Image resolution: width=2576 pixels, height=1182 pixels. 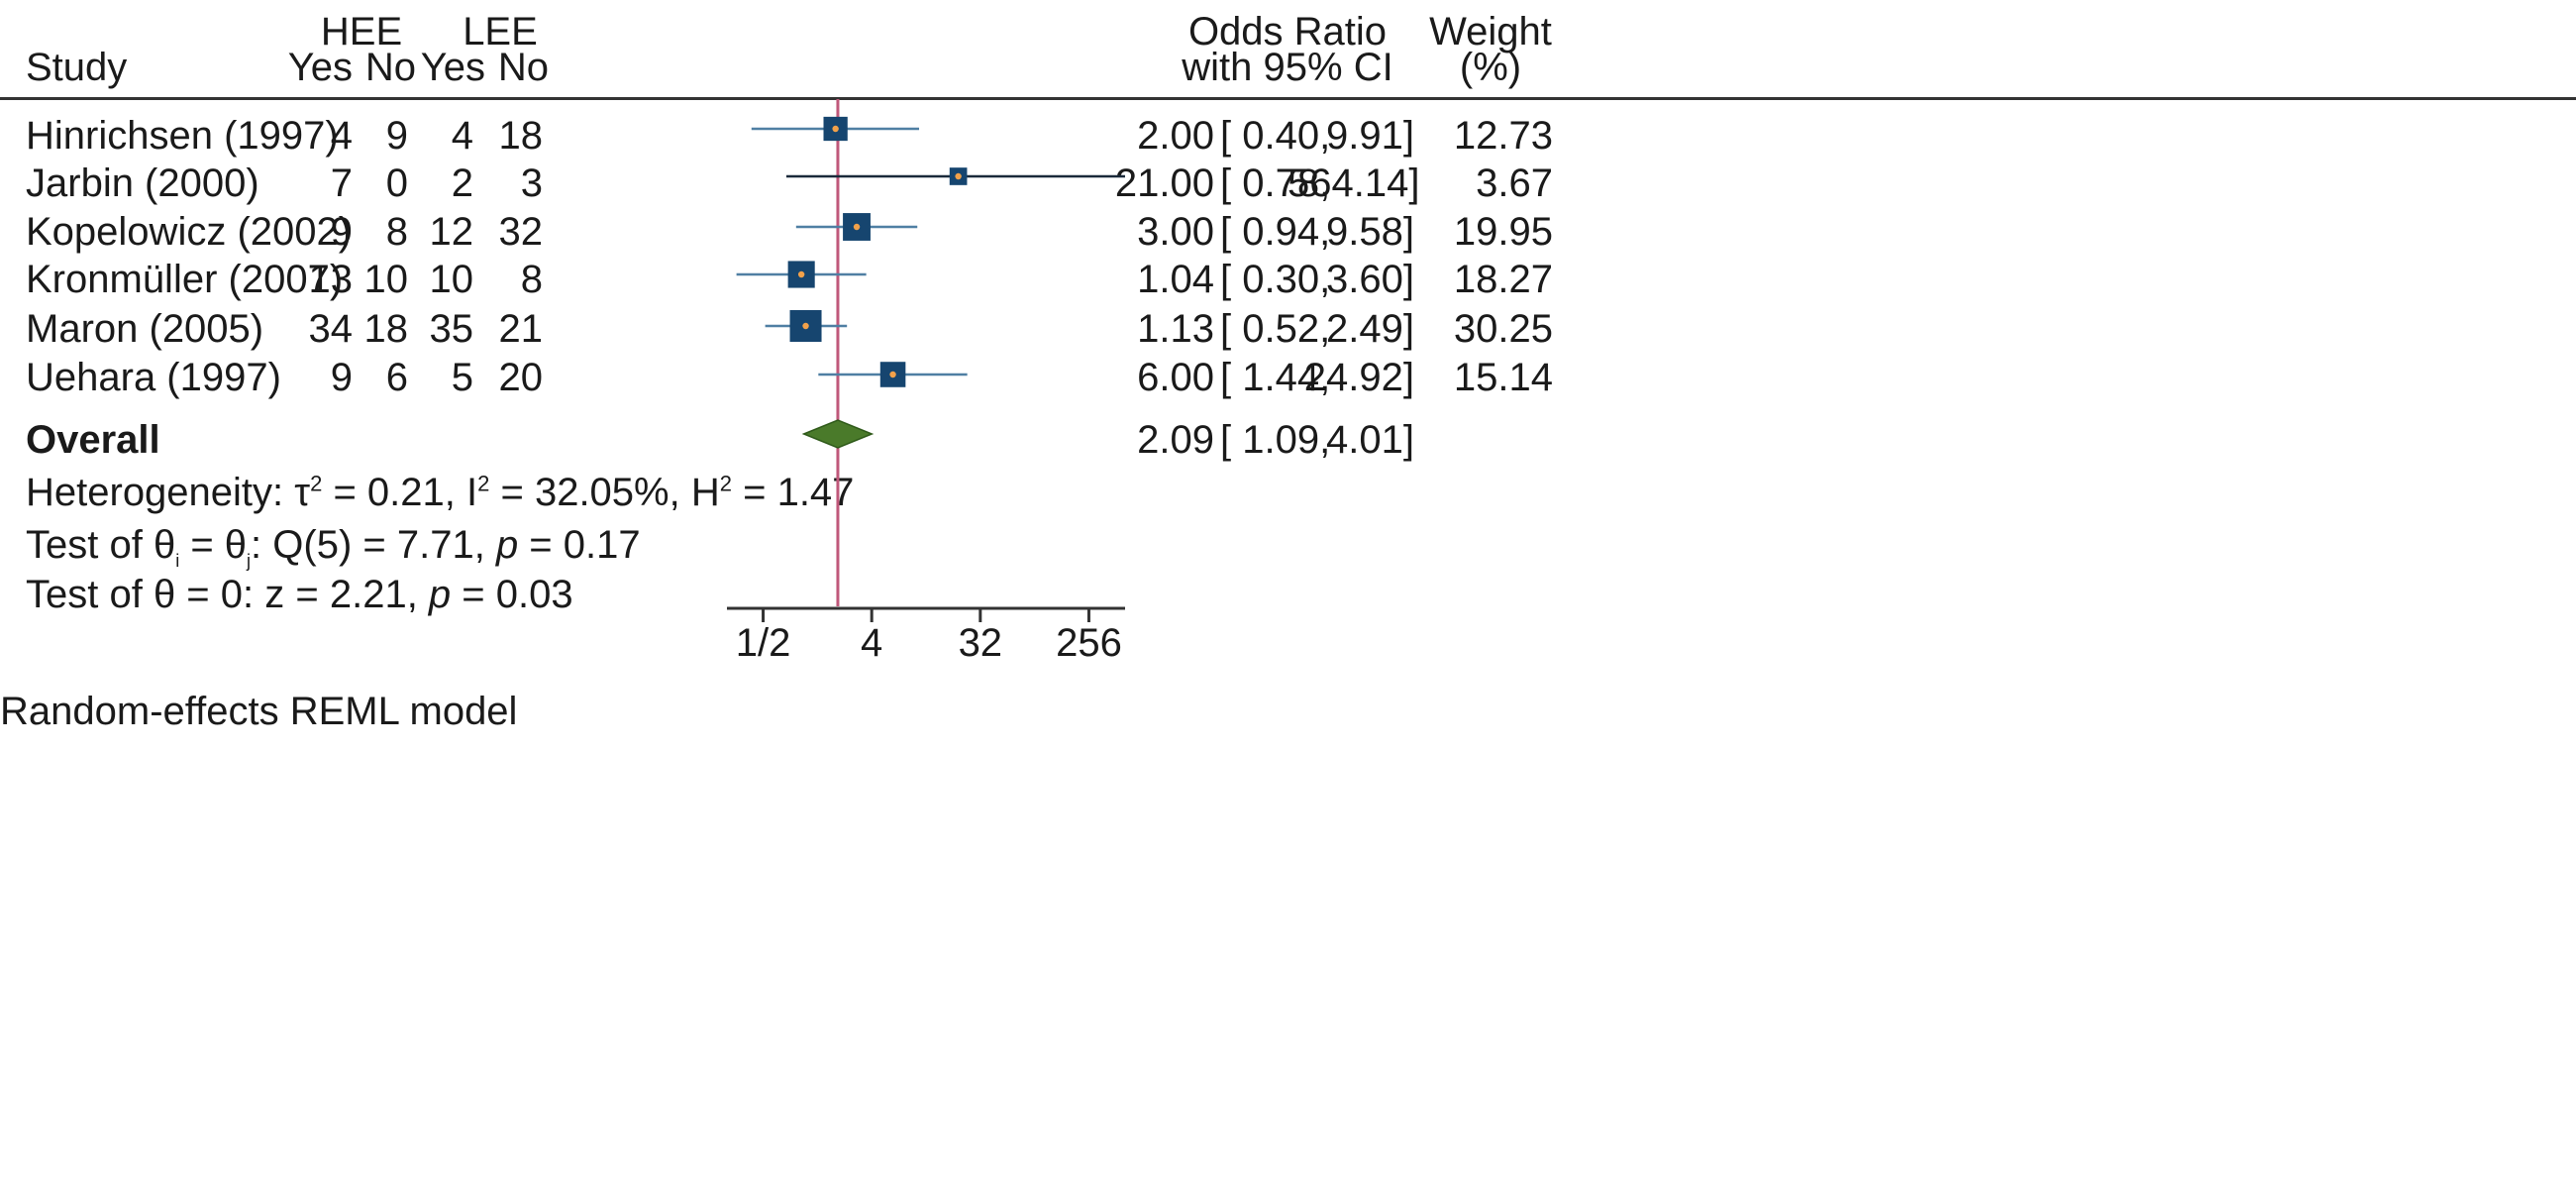 What do you see at coordinates (145, 329) in the screenshot?
I see `study-name: Maron (2005)` at bounding box center [145, 329].